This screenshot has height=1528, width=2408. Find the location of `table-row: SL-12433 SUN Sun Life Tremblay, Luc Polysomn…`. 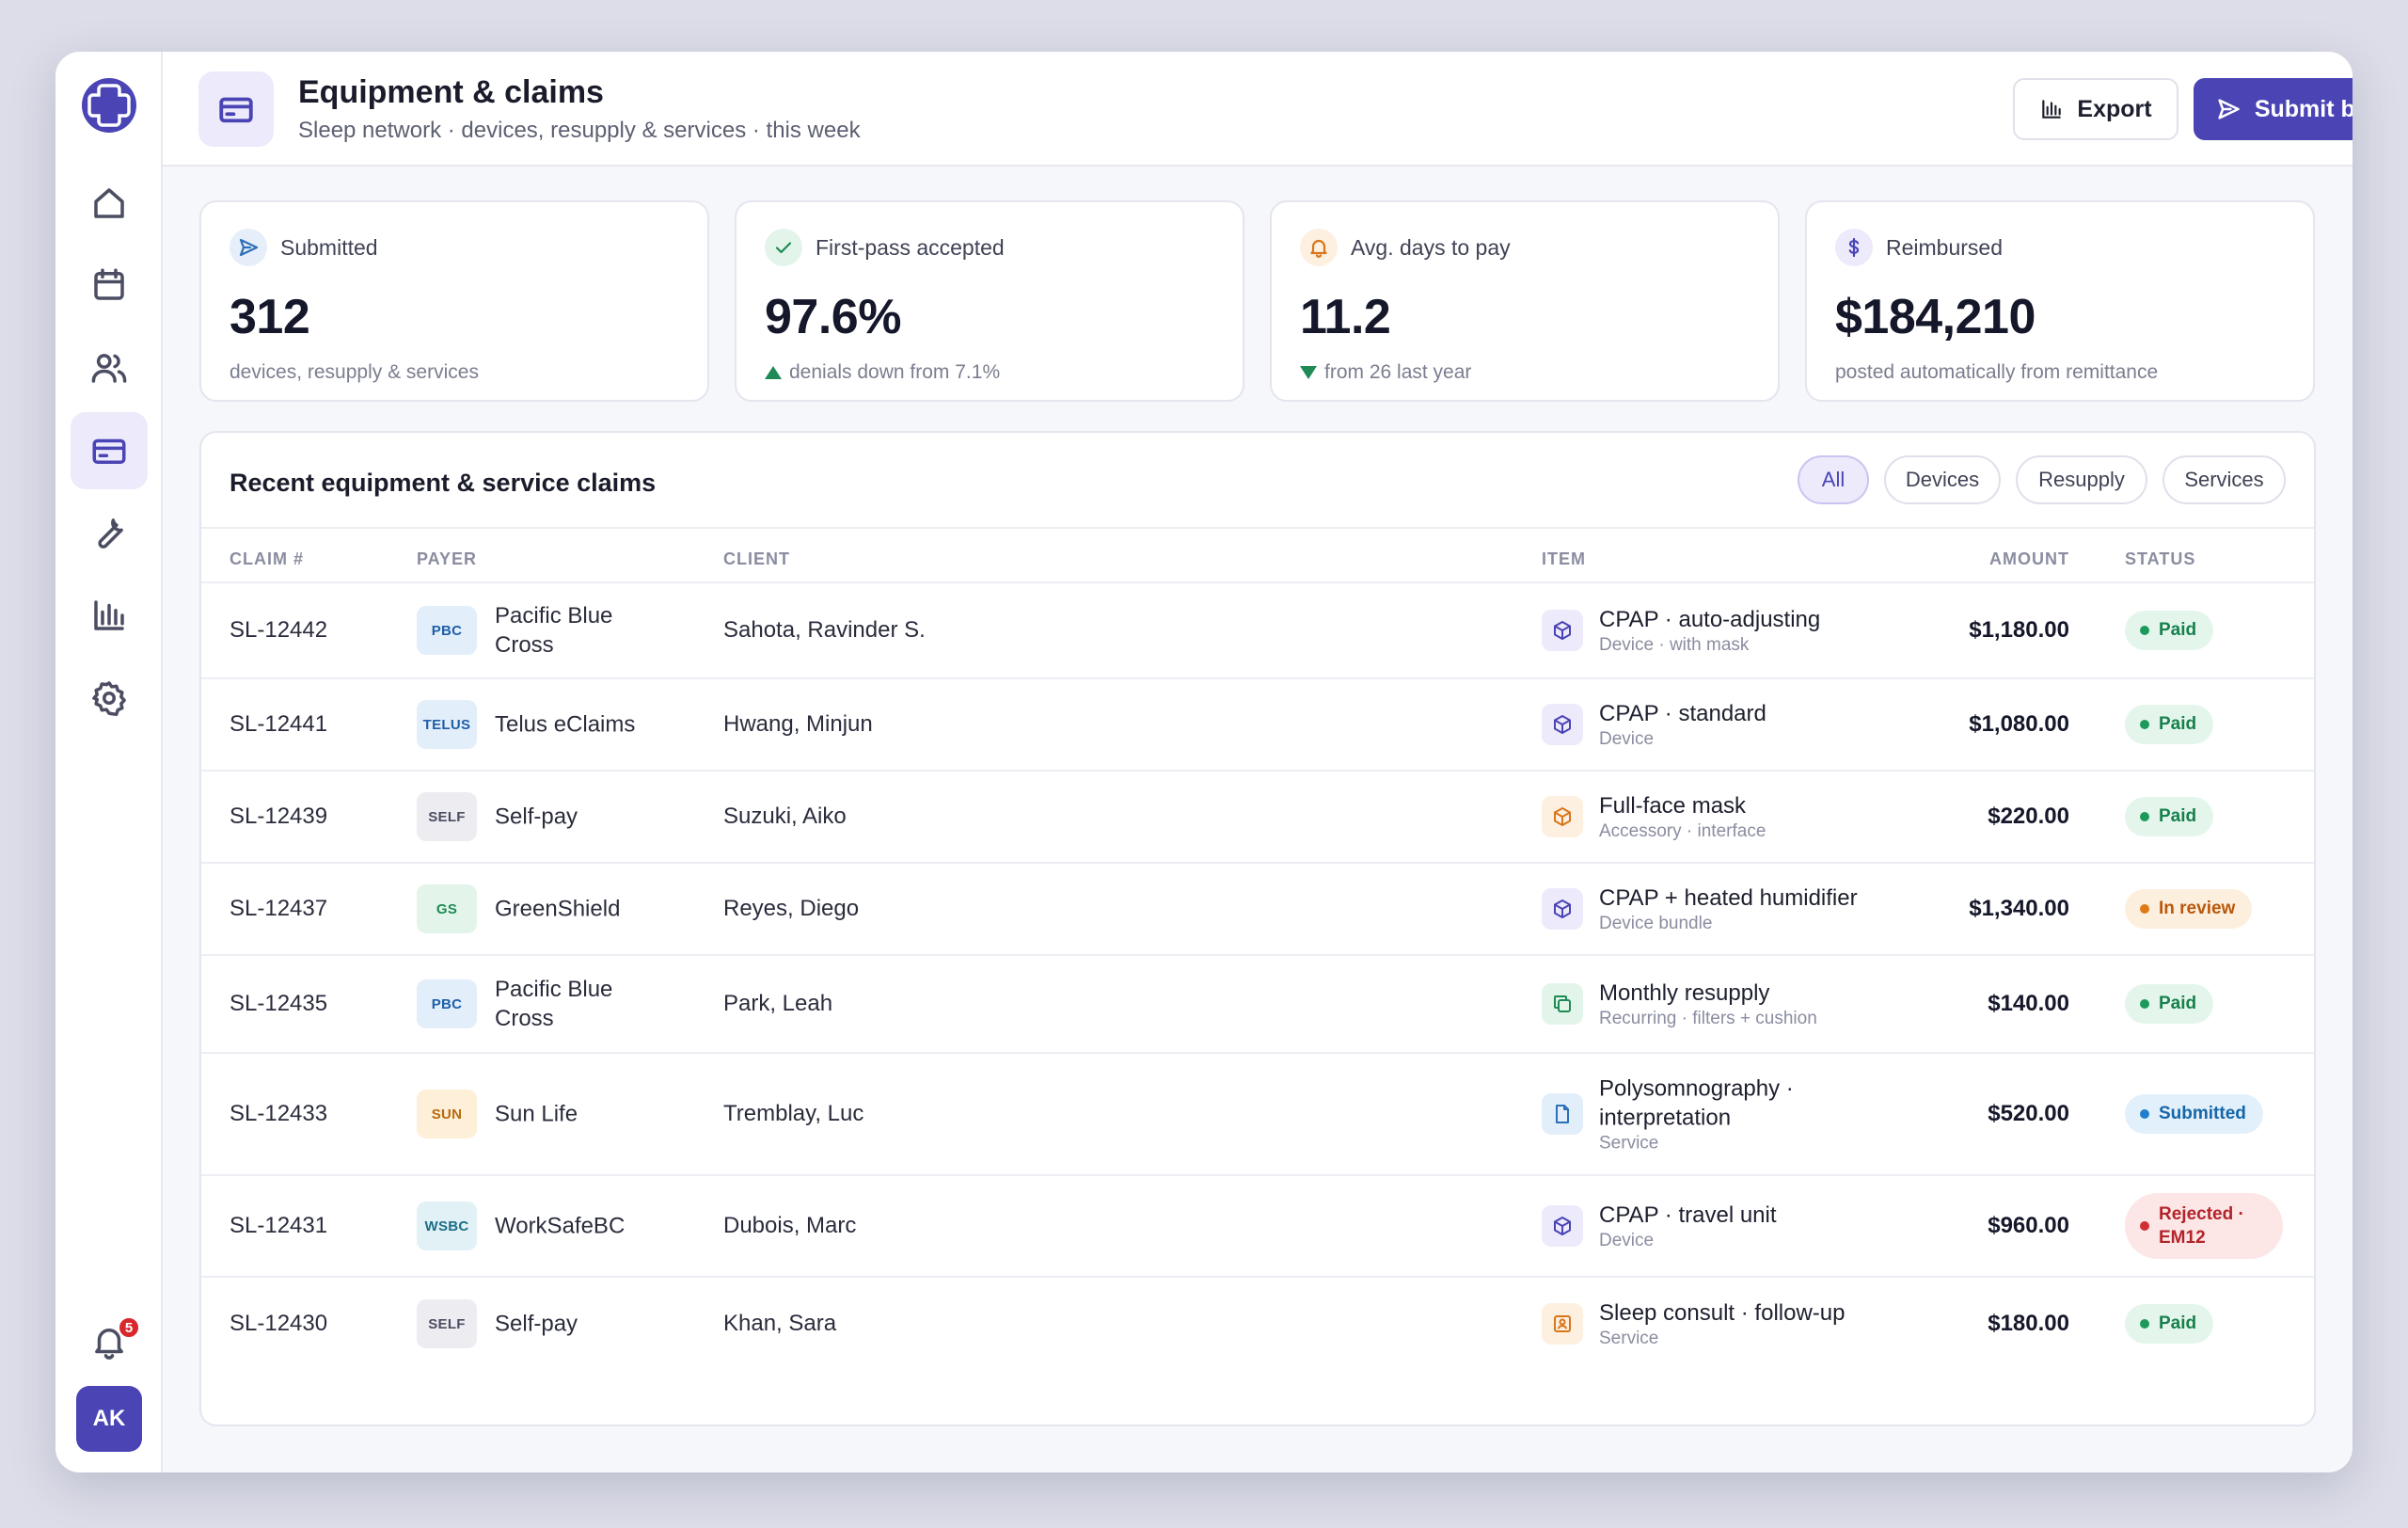

table-row: SL-12433 SUN Sun Life Tremblay, Luc Polysomn… is located at coordinates (1257, 1115).